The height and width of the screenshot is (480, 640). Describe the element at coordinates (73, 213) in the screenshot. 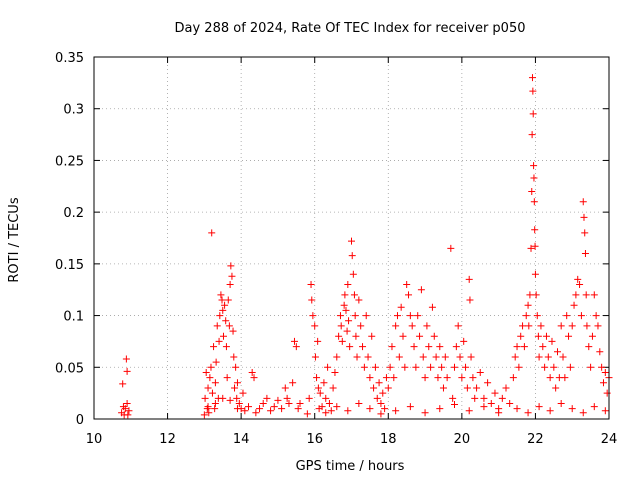

I see `y-tick-label: 0.2` at that location.